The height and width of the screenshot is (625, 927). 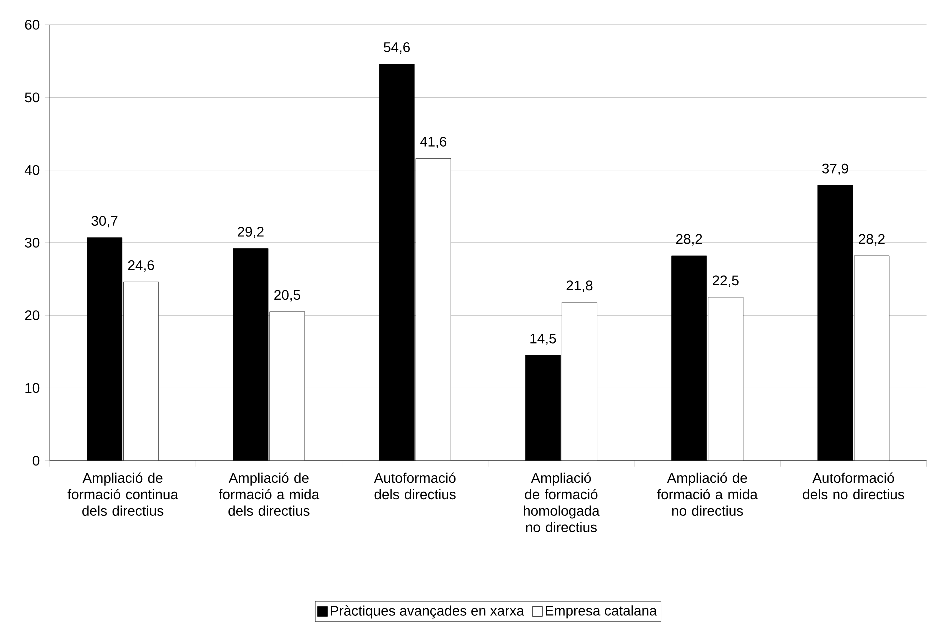 I want to click on data-label: 41,6, so click(x=433, y=143).